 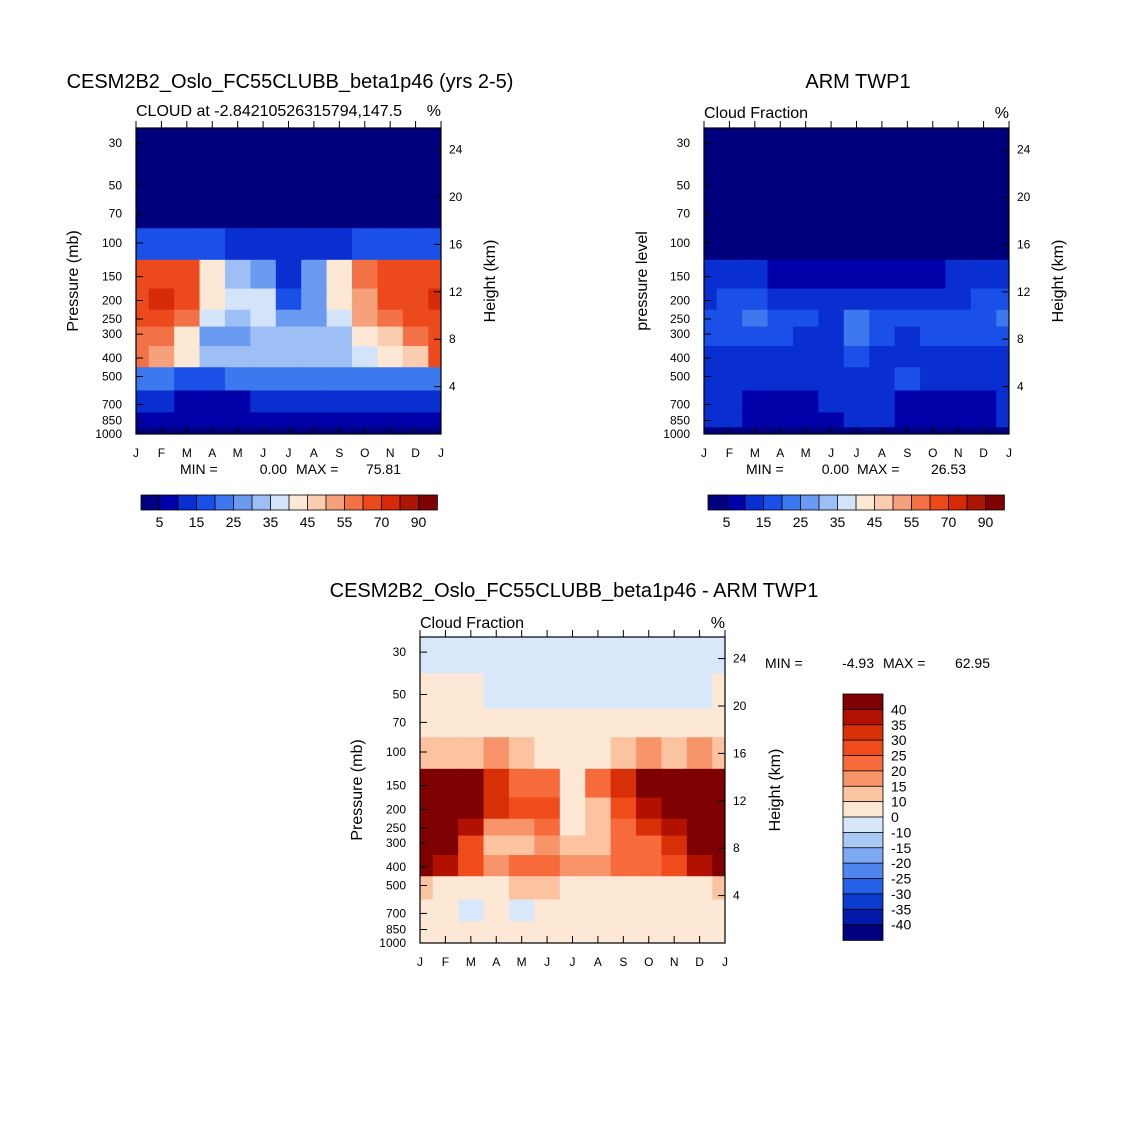 I want to click on panel-subtitle: CLOUD at -2.84210526315794,147.5, so click(x=269, y=111).